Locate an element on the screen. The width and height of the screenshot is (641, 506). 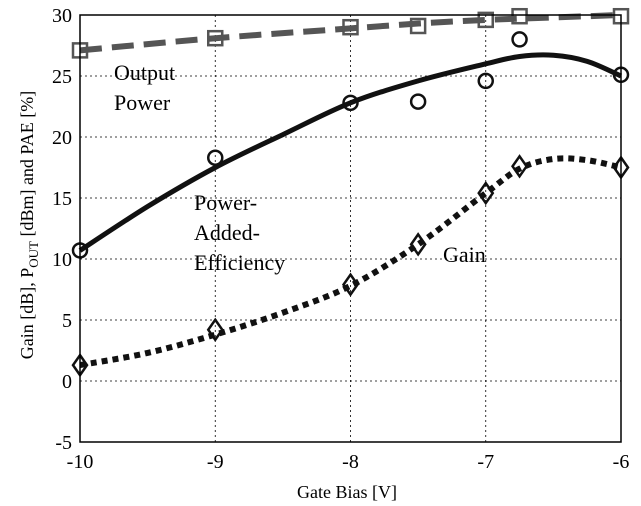
x-tick-label: -6 is located at coordinates (621, 462).